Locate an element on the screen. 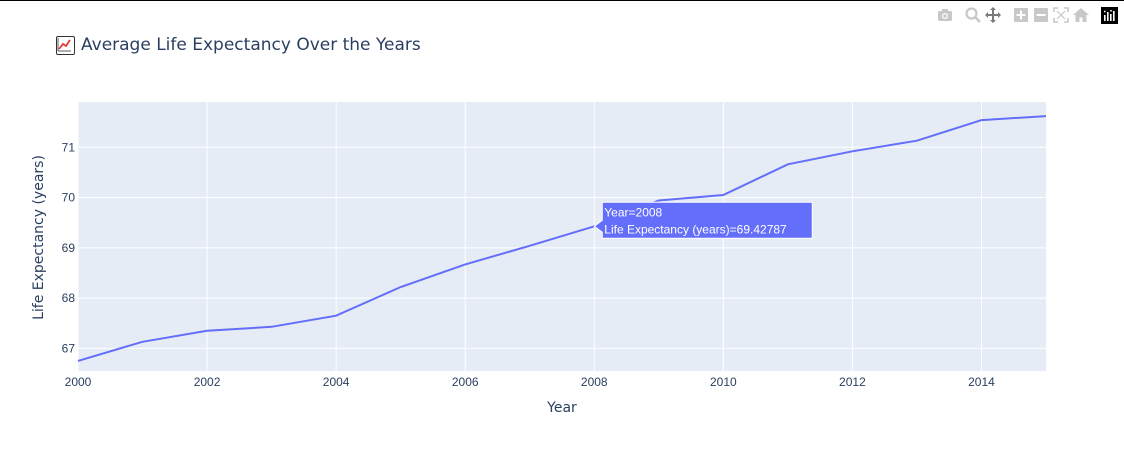 The image size is (1124, 451). x-tick-label: 2000 is located at coordinates (78, 382).